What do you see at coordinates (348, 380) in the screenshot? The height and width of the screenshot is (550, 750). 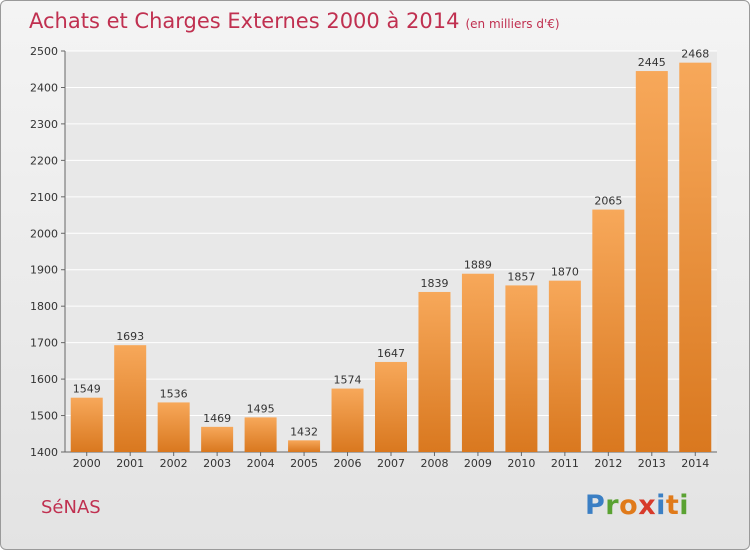 I see `data-label: 1574` at bounding box center [348, 380].